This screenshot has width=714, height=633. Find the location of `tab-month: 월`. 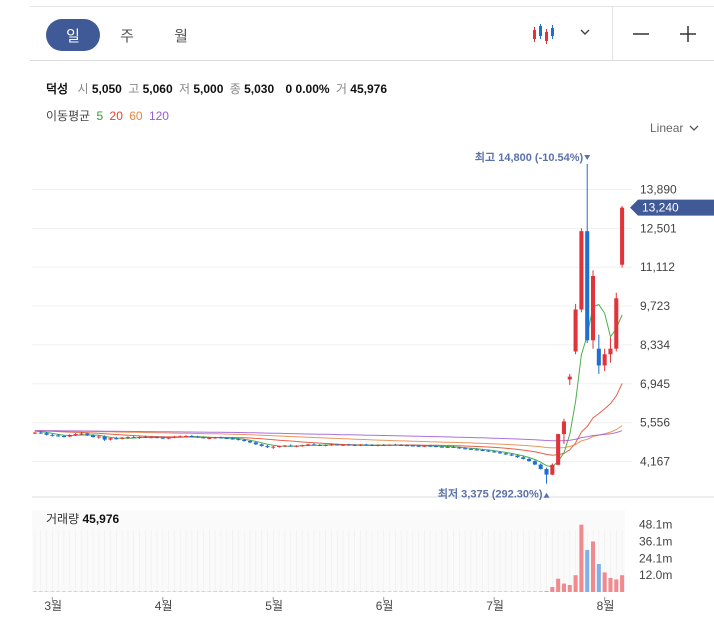

tab-month: 월 is located at coordinates (181, 36).